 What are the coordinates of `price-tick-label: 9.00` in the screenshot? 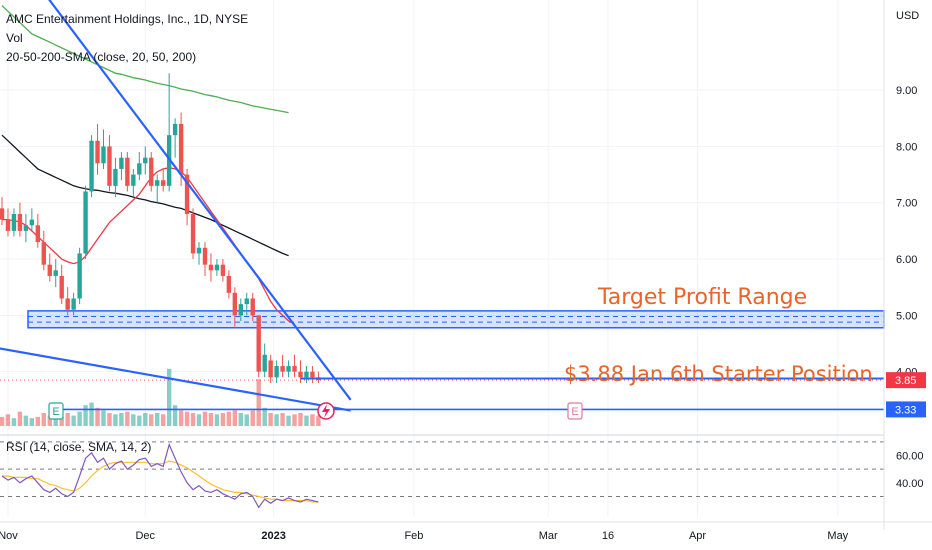 It's located at (906, 91).